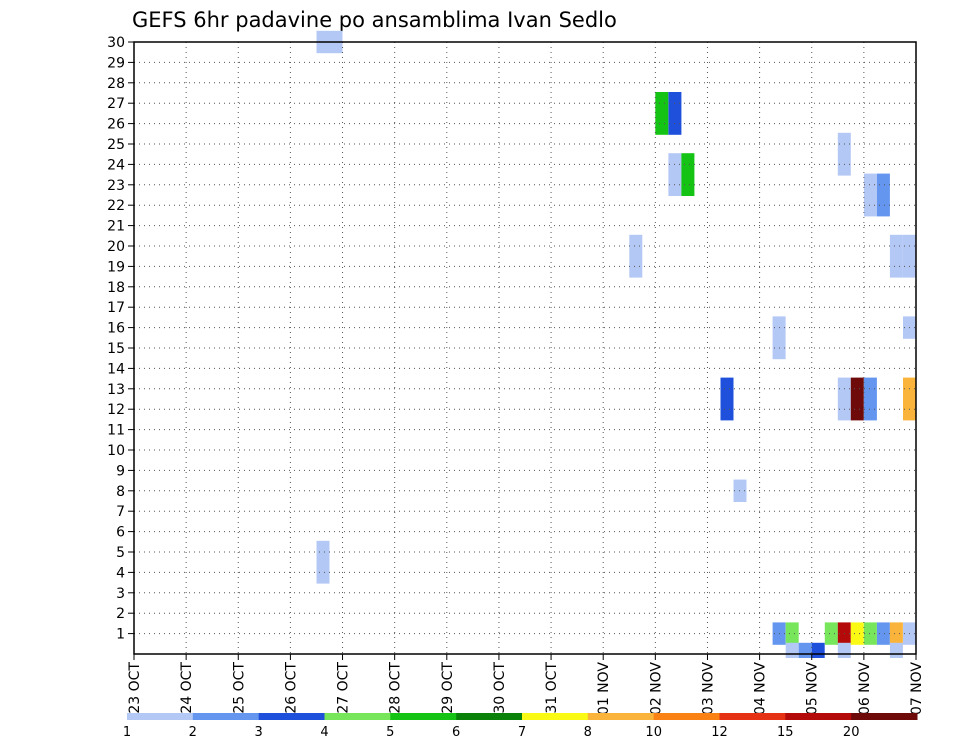 The height and width of the screenshot is (742, 960). Describe the element at coordinates (120, 614) in the screenshot. I see `y-tick-label: 2` at that location.